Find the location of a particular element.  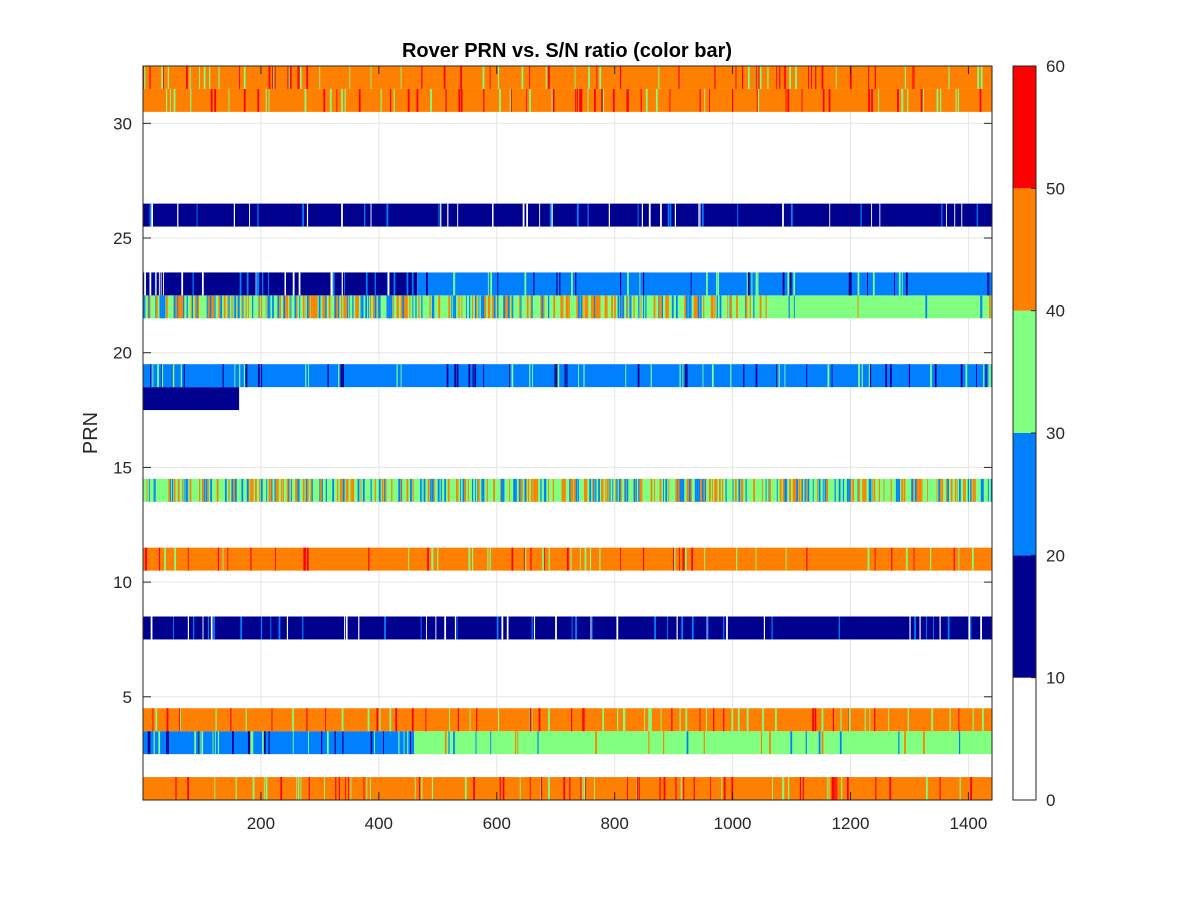

x-tick-label: 600 is located at coordinates (497, 823).